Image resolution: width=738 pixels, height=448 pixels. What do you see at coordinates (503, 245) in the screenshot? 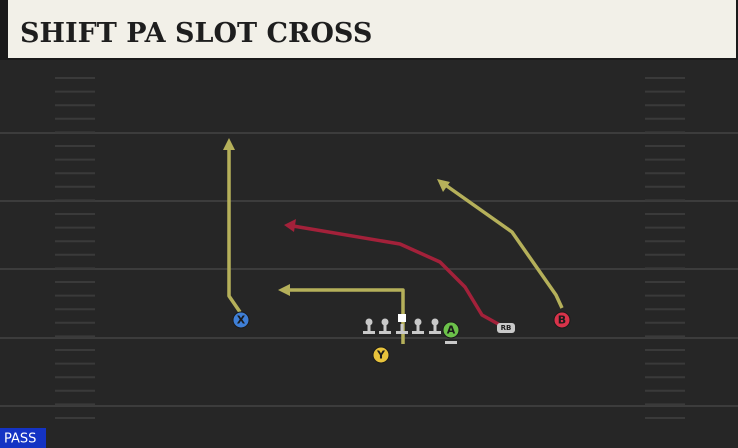
I see `route-b` at bounding box center [503, 245].